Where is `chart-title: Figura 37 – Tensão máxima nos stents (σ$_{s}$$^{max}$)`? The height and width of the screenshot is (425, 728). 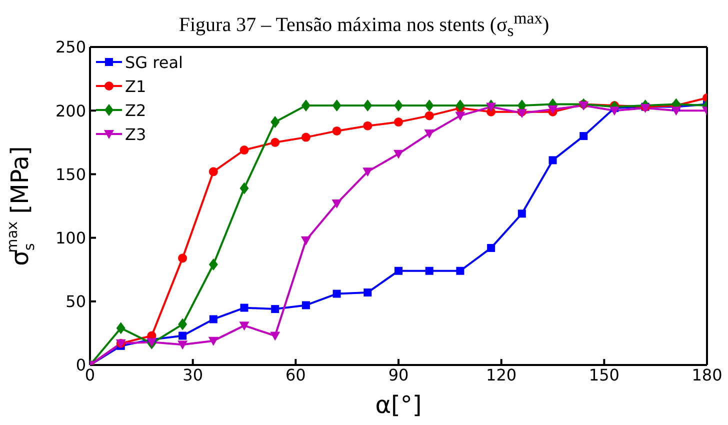 chart-title: Figura 37 – Tensão máxima nos stents (σ$_{s}$$^{max}$) is located at coordinates (364, 24).